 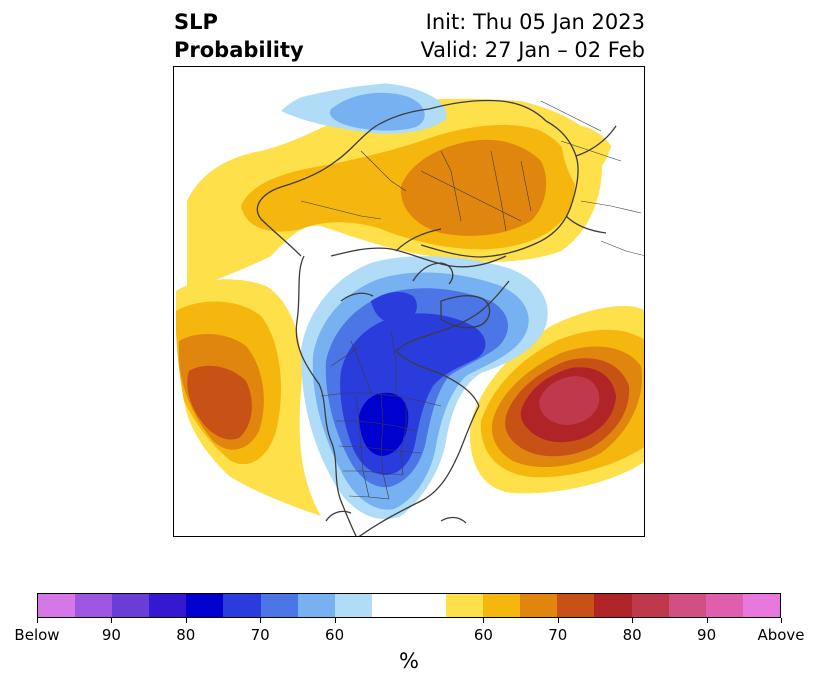 I want to click on colorbar-tick-label: Above, so click(x=781, y=635).